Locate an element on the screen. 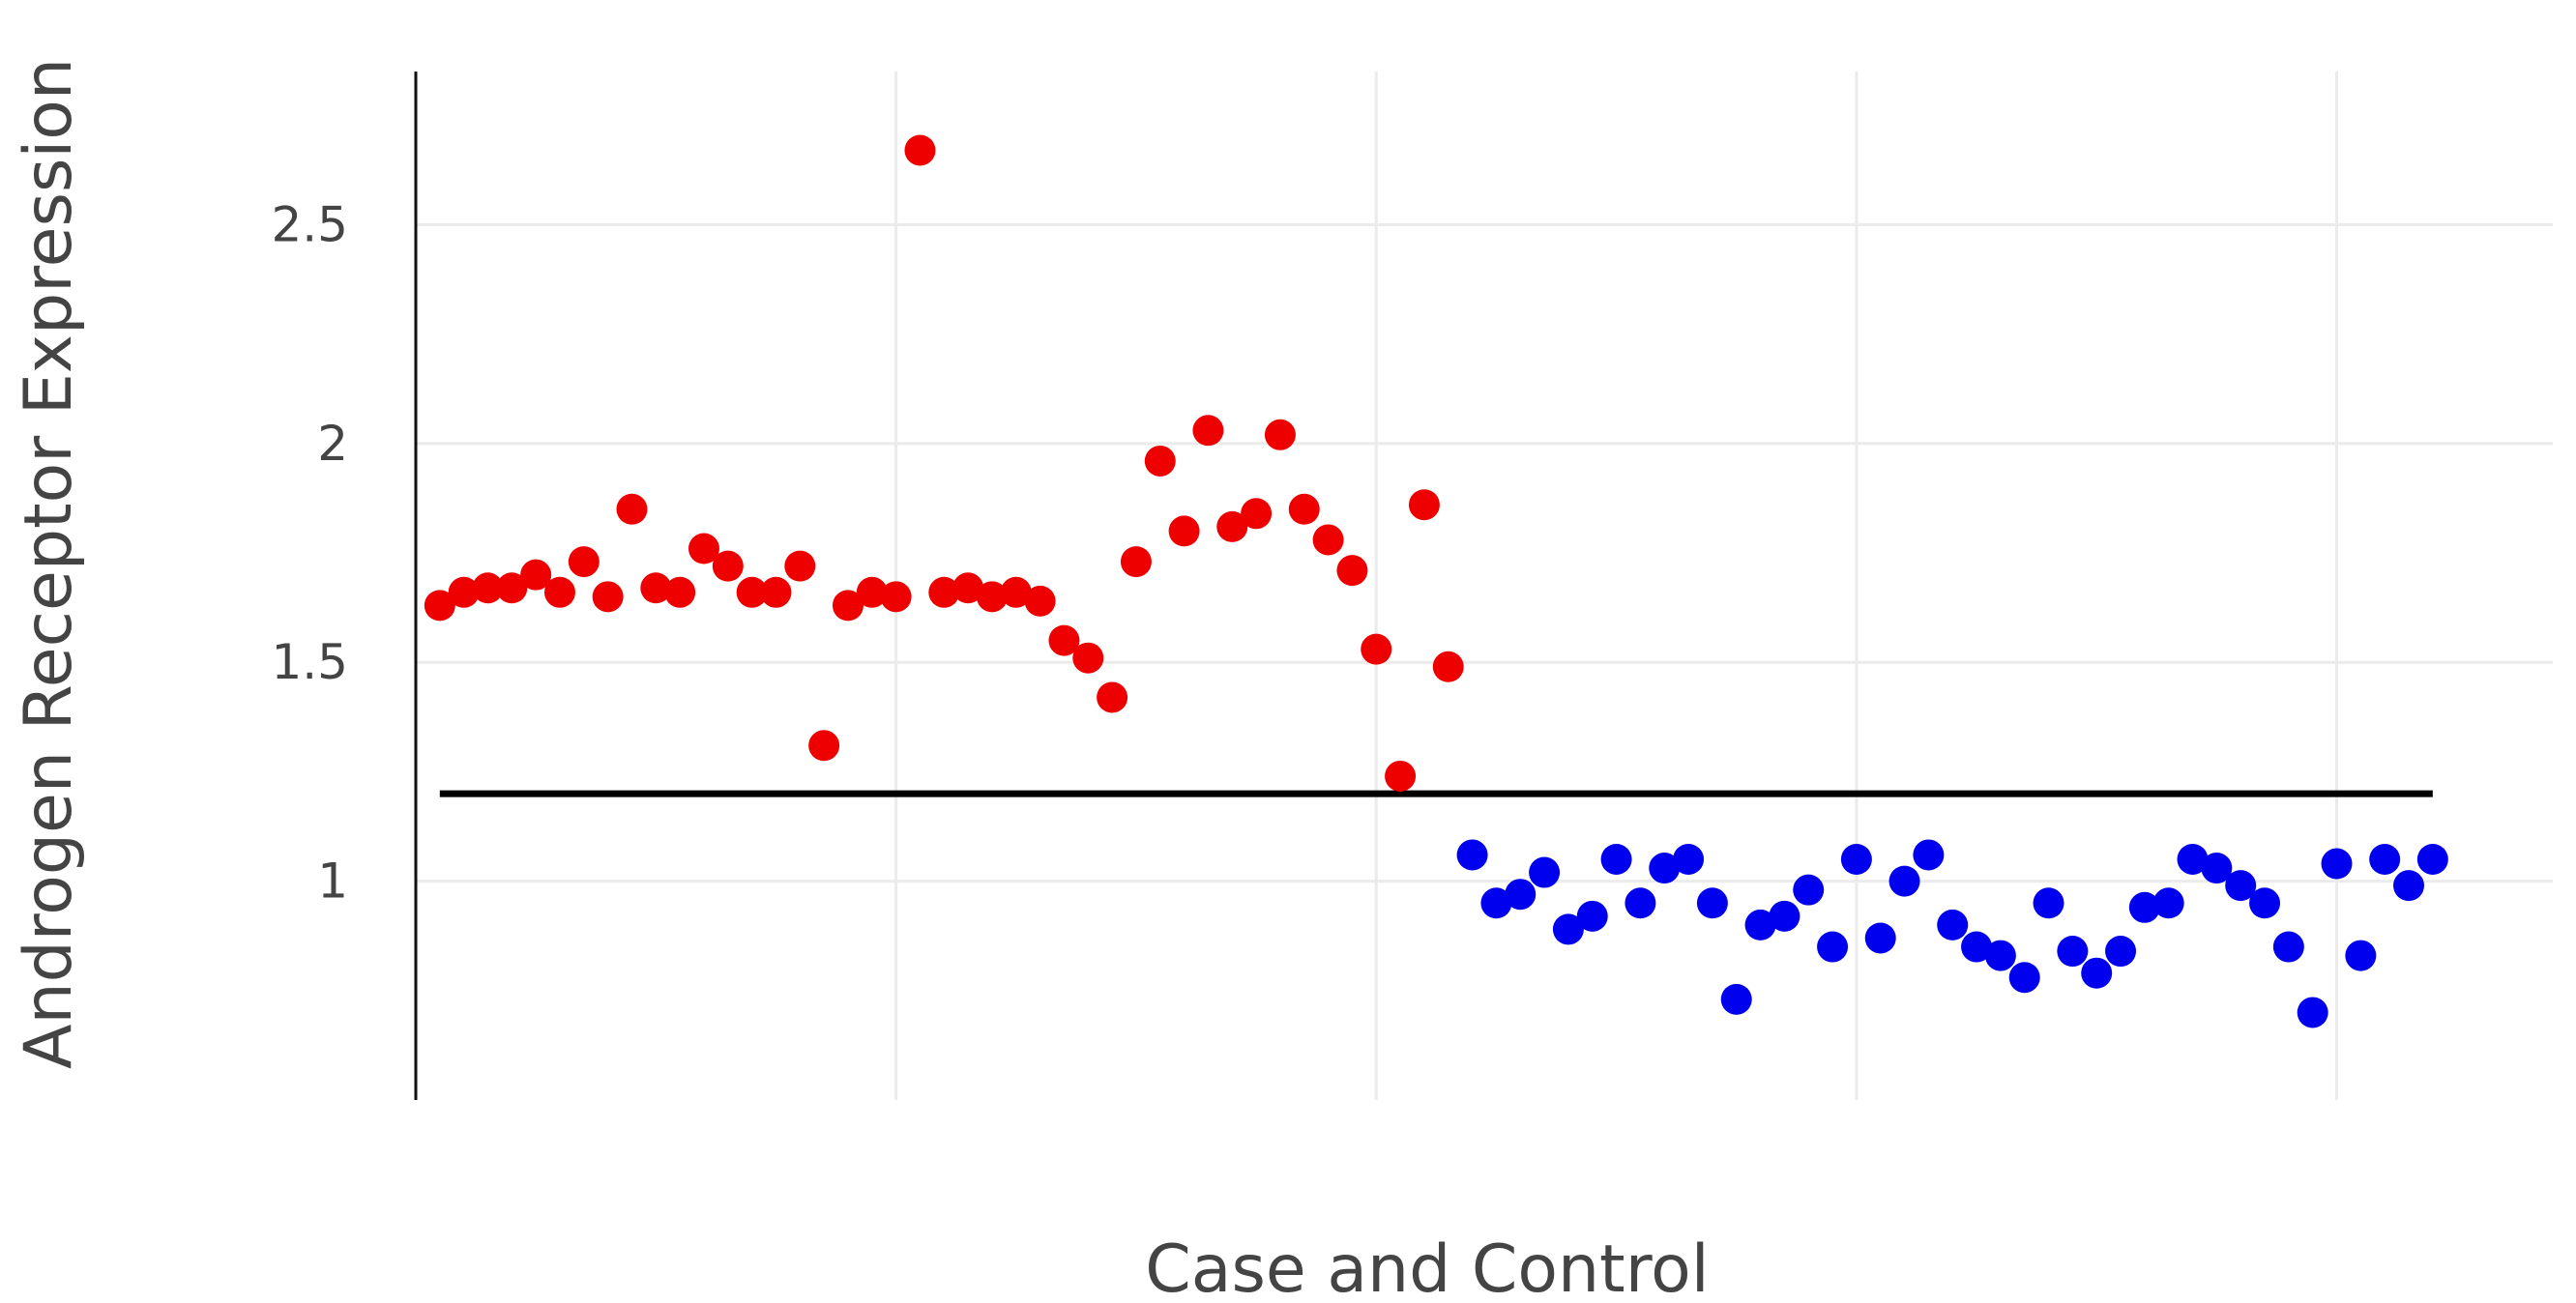 The image size is (2576, 1303). y-axis-title: Androgen Receptor Expression is located at coordinates (49, 564).